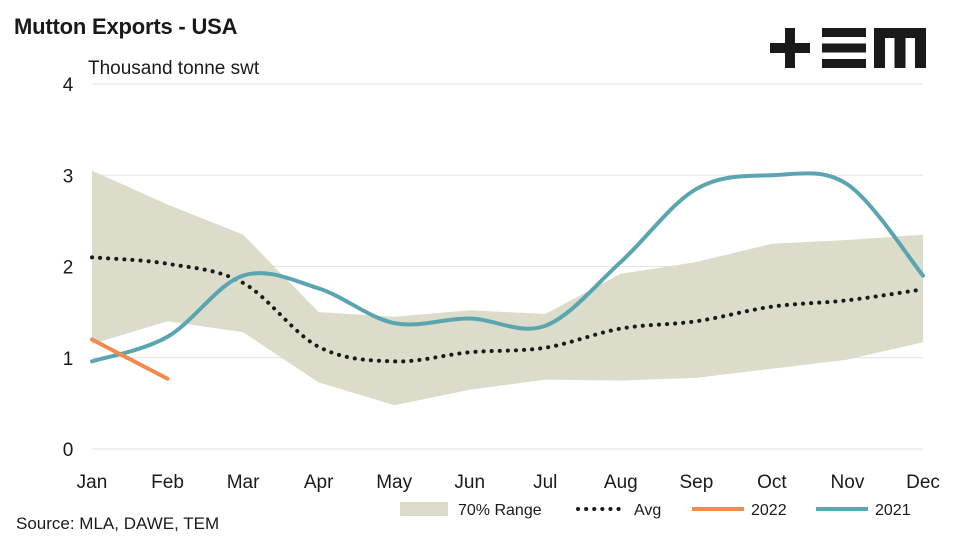 The height and width of the screenshot is (541, 962). Describe the element at coordinates (647, 510) in the screenshot. I see `legend-avg-label: Avg` at that location.